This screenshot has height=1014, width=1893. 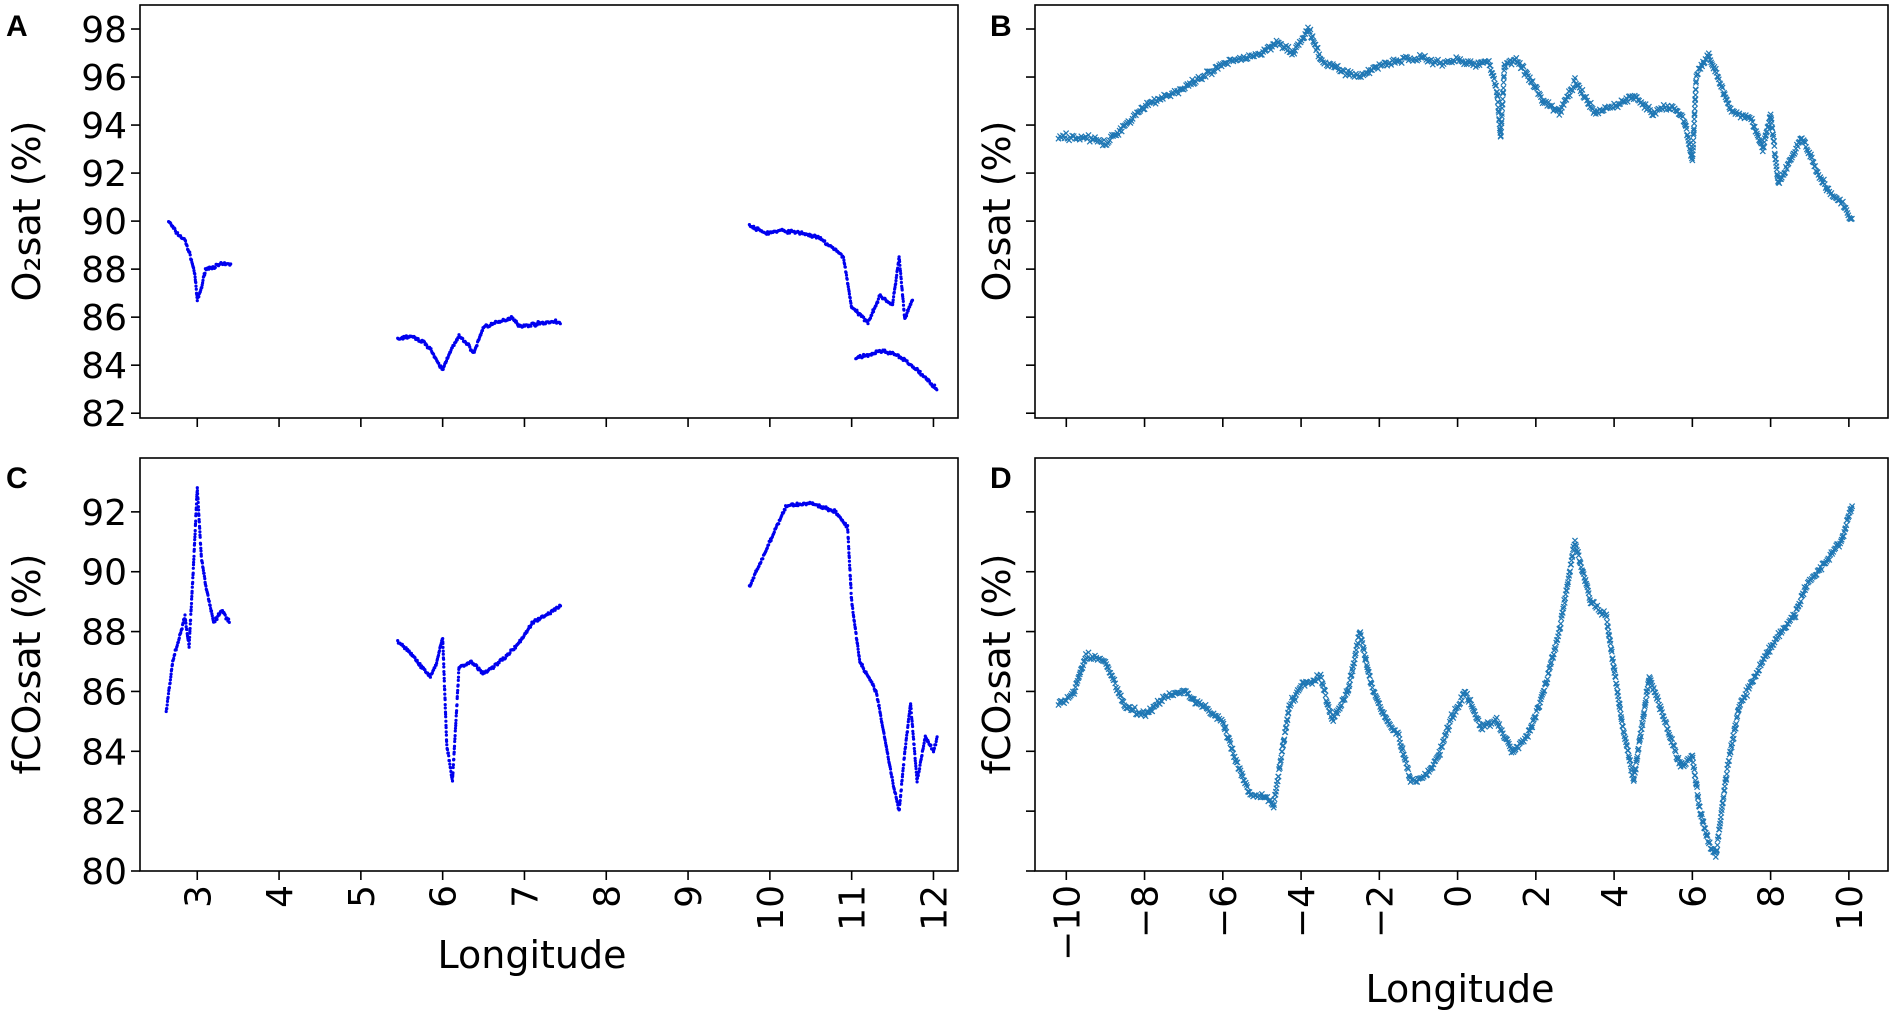 What do you see at coordinates (1455, 123) in the screenshot?
I see `panel-b-points` at bounding box center [1455, 123].